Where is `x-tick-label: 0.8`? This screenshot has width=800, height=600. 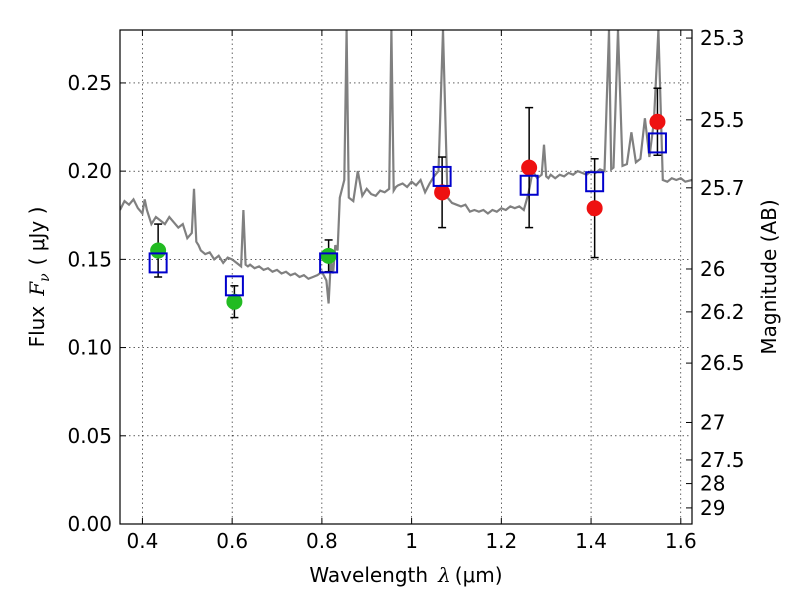
x-tick-label: 0.8 is located at coordinates (322, 541).